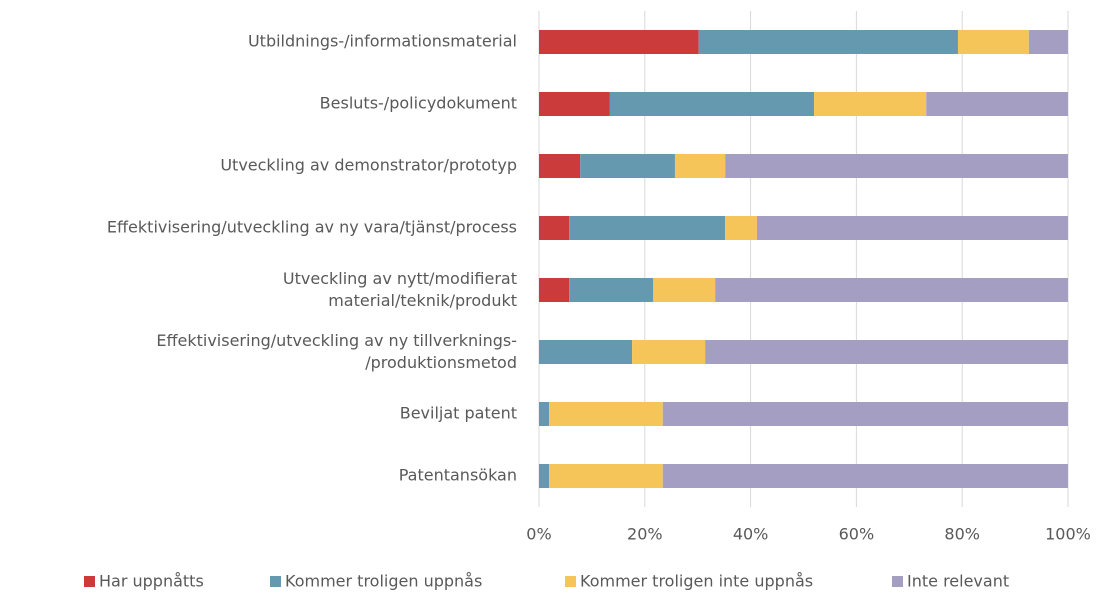  Describe the element at coordinates (458, 475) in the screenshot. I see `y-tick-label: Patentansökan` at that location.